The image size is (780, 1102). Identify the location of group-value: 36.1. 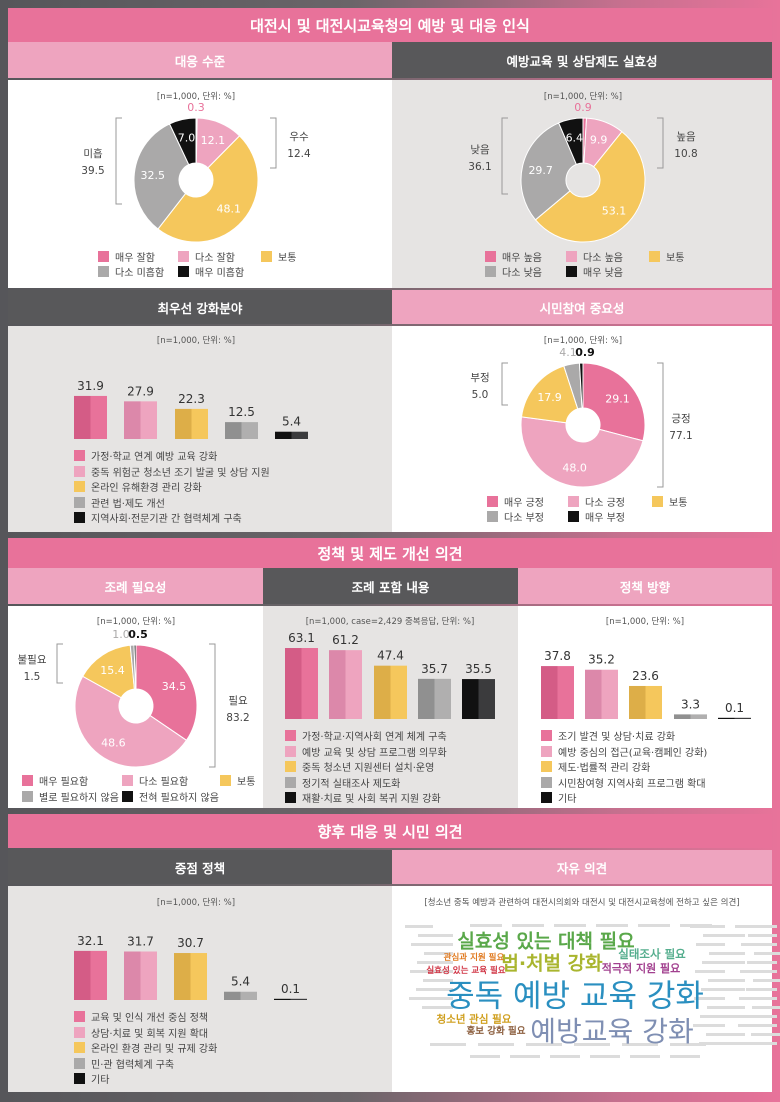
(479, 167).